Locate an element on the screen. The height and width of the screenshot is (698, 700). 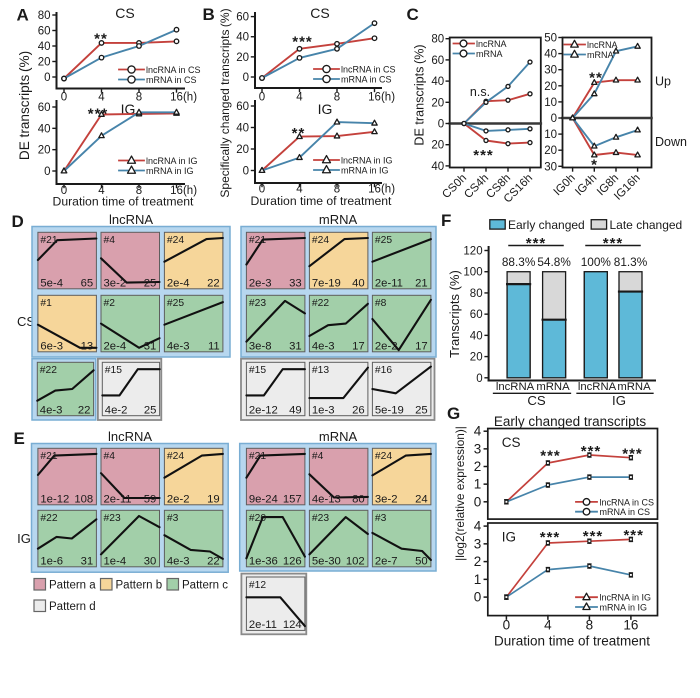
svg-text: 54.8% is located at coordinates (554, 262).